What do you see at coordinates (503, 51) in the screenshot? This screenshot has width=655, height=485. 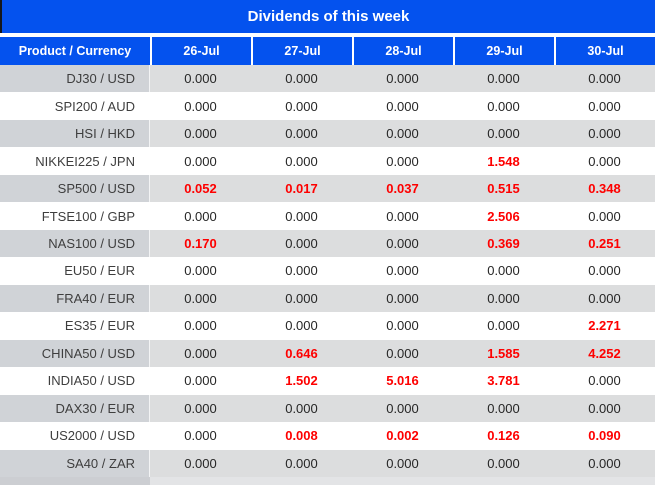 I see `column-header-date: 29-Jul` at bounding box center [503, 51].